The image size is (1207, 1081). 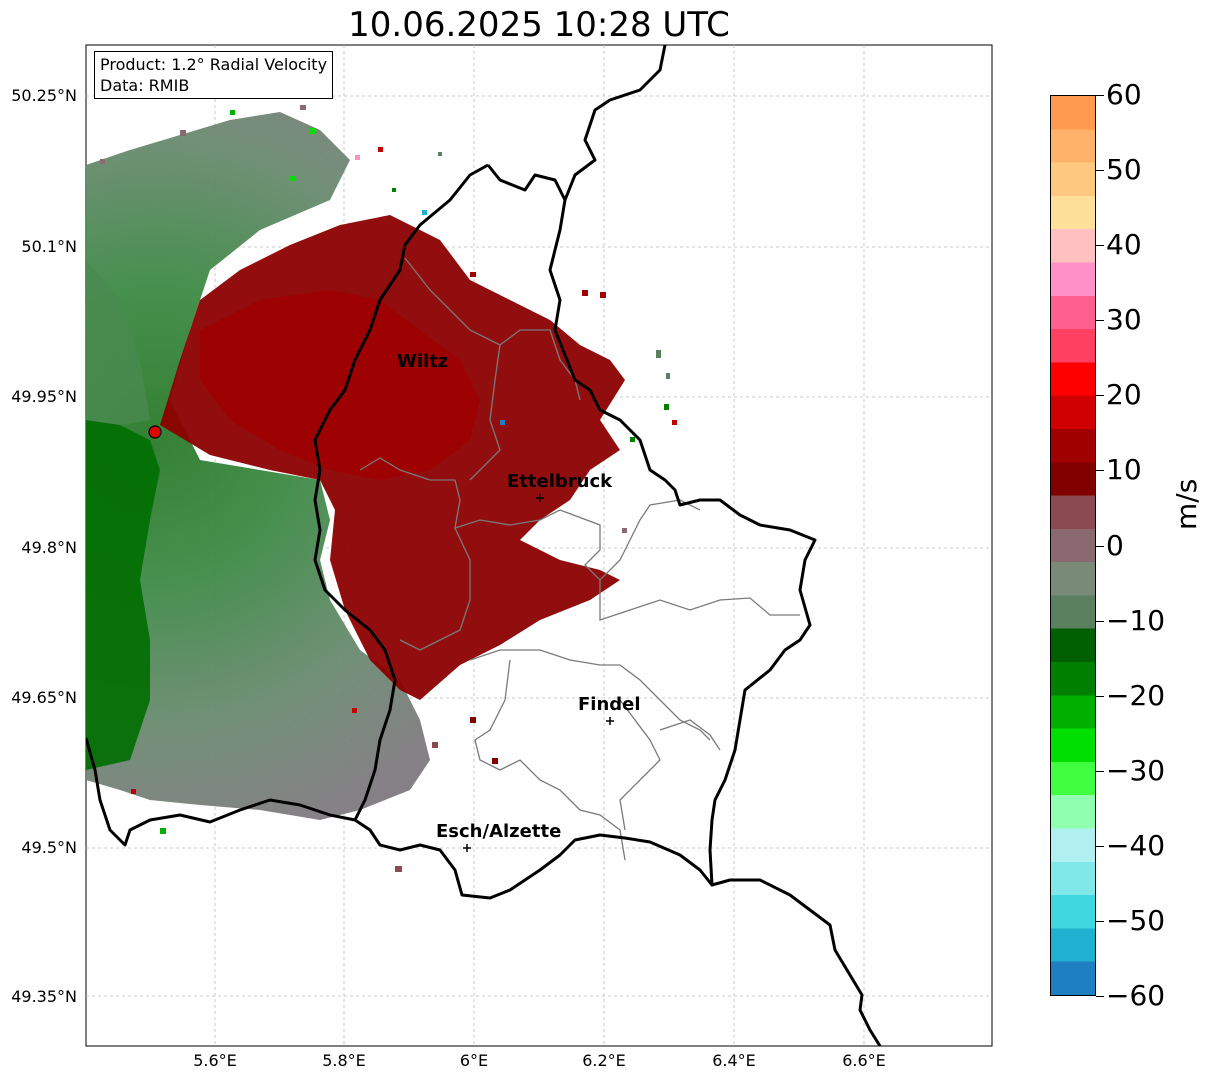 I want to click on place-label-findel: Findel, so click(x=609, y=704).